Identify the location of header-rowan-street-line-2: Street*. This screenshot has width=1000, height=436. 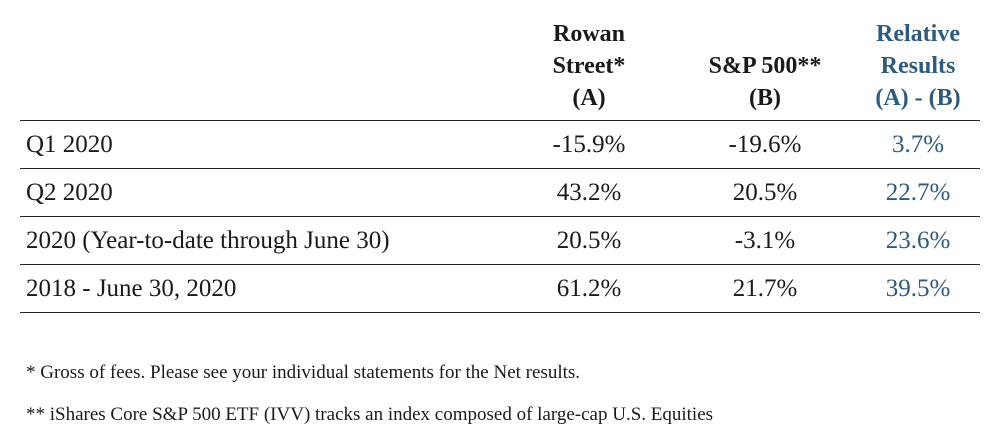
(589, 66).